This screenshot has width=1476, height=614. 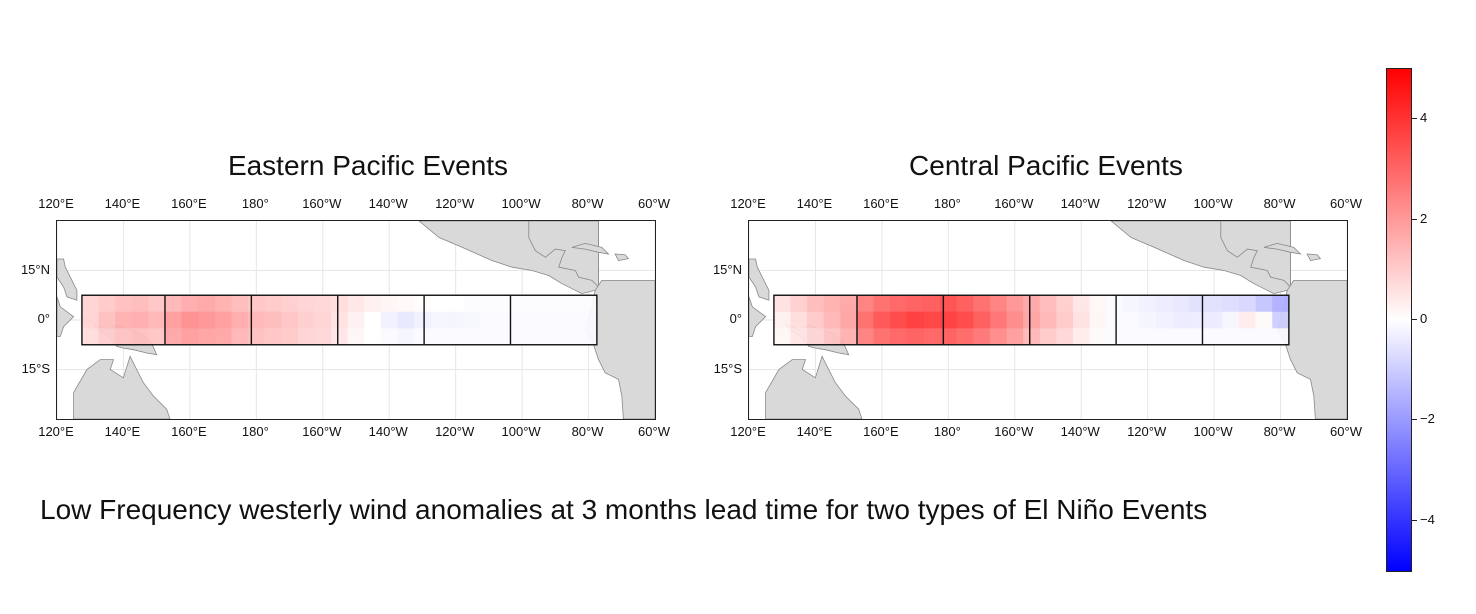 I want to click on right-x-tick-top: 100°W, so click(x=1213, y=203).